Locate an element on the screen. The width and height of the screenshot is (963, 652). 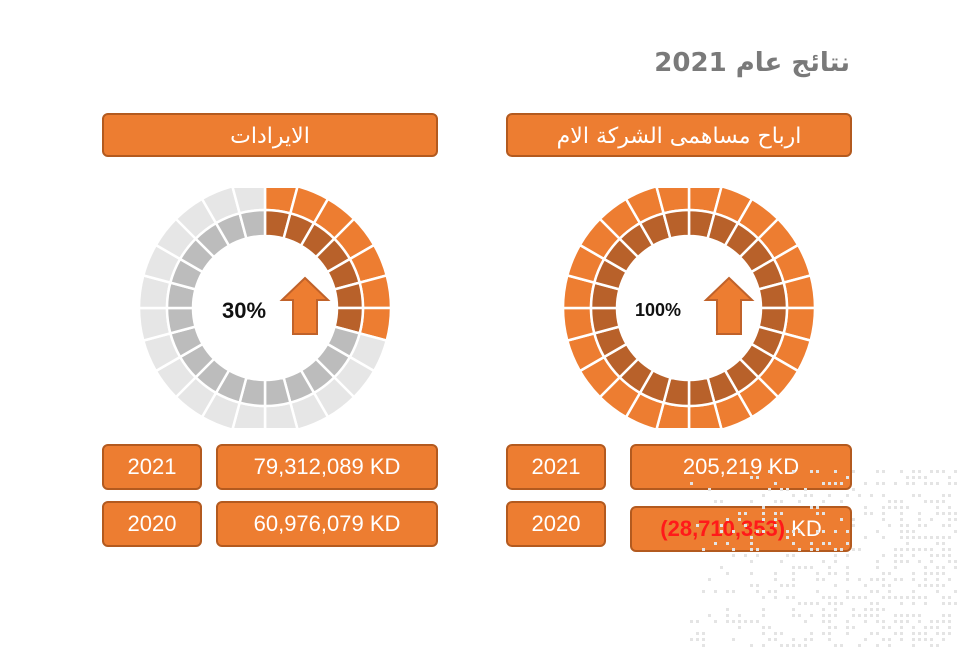
revenue-header-label: الايرادات is located at coordinates (270, 136).